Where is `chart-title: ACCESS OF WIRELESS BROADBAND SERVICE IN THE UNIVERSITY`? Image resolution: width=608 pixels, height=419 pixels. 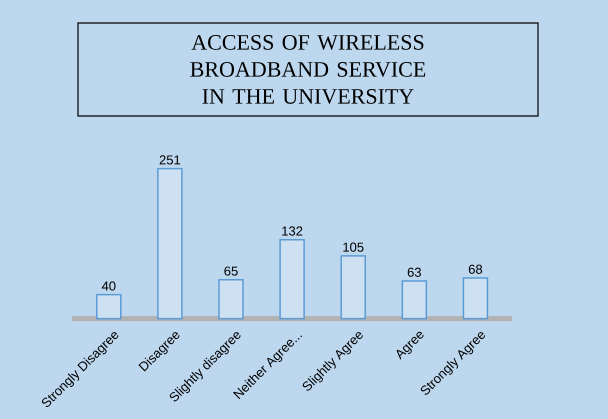
chart-title: ACCESS OF WIRELESS BROADBAND SERVICE IN THE UNIVERSITY is located at coordinates (308, 69).